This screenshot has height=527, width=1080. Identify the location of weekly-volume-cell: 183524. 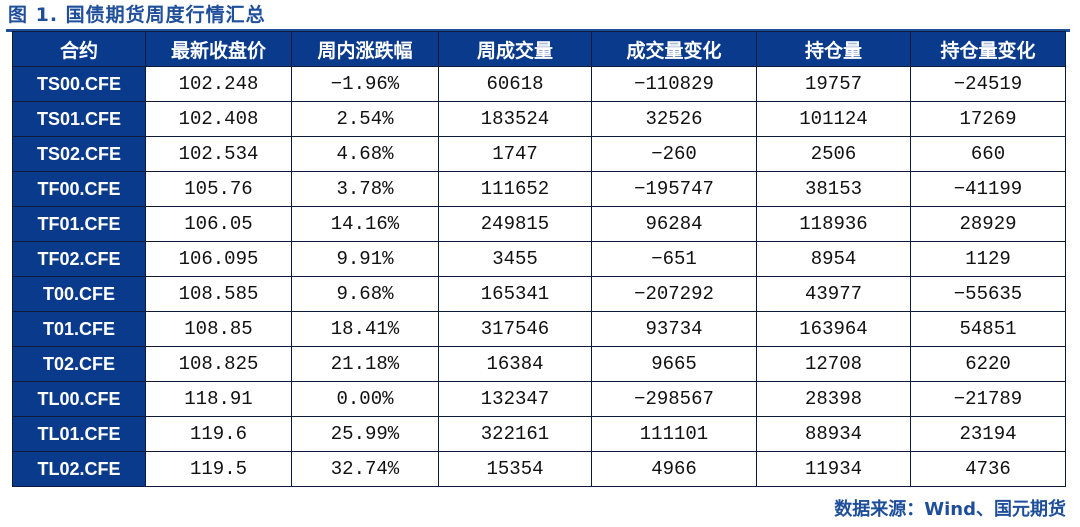
(515, 119).